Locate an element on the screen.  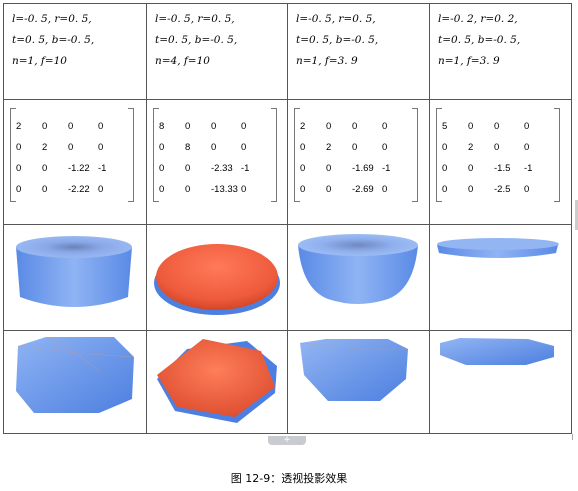
matrix-cell: 5 0 0 0 0 2 0 0 0 0 -1.5 -1 0 0 -2.5 0 is located at coordinates (500, 162).